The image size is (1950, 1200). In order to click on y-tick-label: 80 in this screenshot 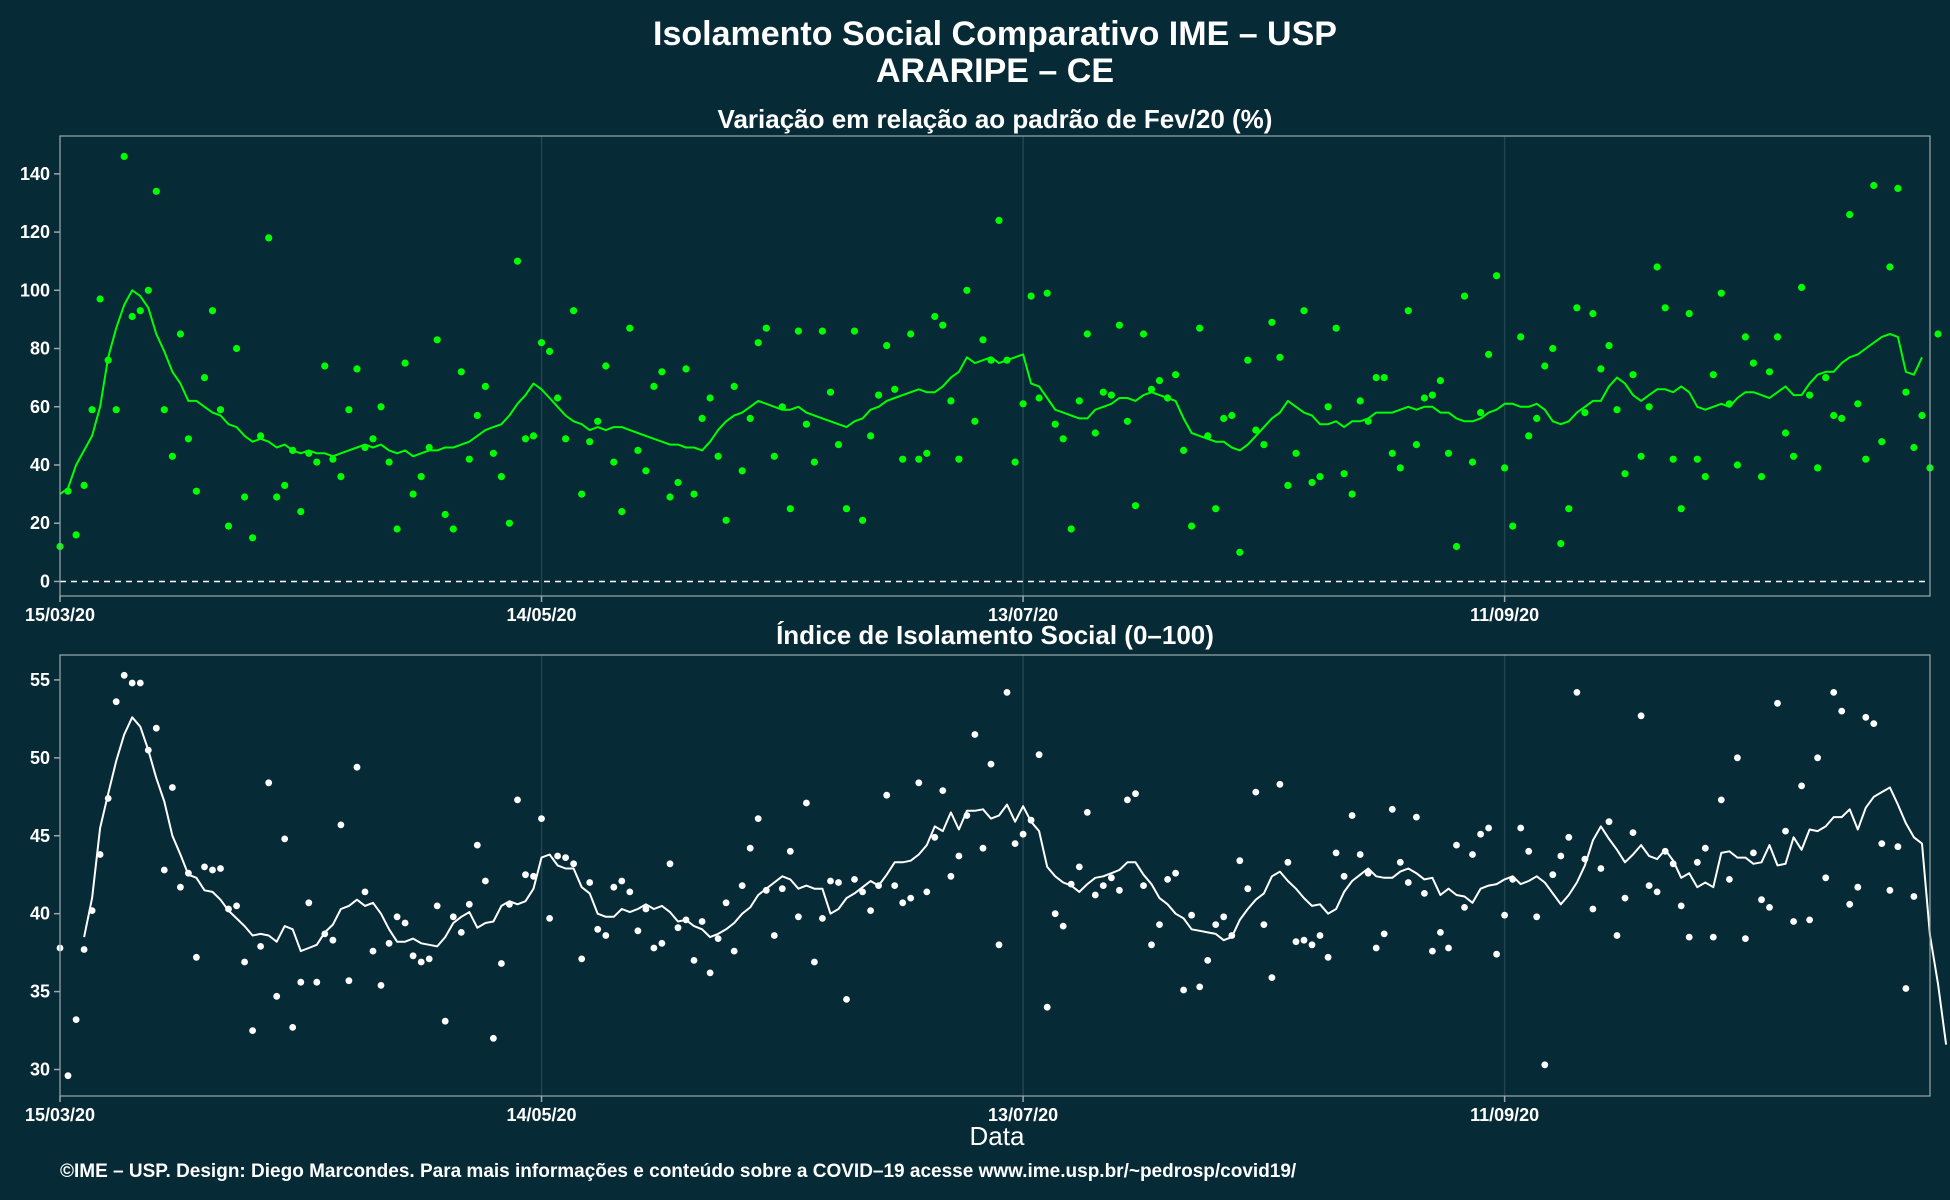, I will do `click(40, 349)`.